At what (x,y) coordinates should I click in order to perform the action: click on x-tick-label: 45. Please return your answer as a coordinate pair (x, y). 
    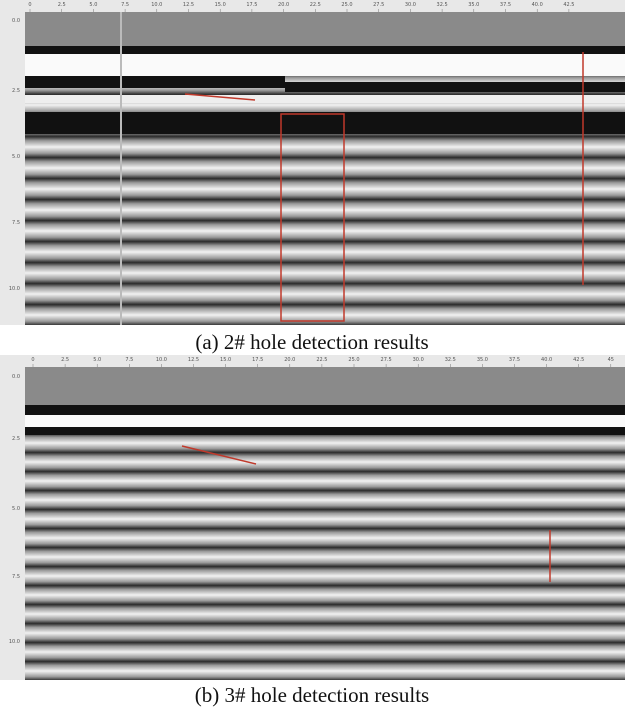
    Looking at the image, I should click on (611, 360).